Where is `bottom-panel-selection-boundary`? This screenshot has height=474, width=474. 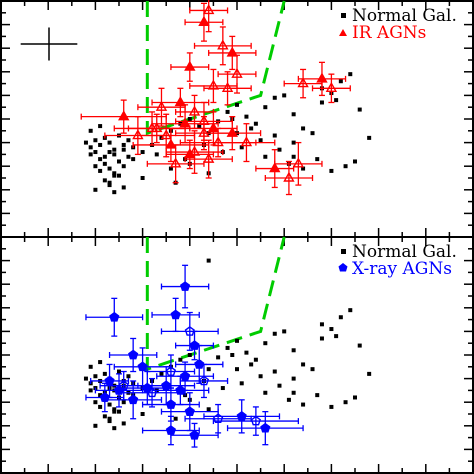
bottom-panel-selection-boundary is located at coordinates (215, 304).